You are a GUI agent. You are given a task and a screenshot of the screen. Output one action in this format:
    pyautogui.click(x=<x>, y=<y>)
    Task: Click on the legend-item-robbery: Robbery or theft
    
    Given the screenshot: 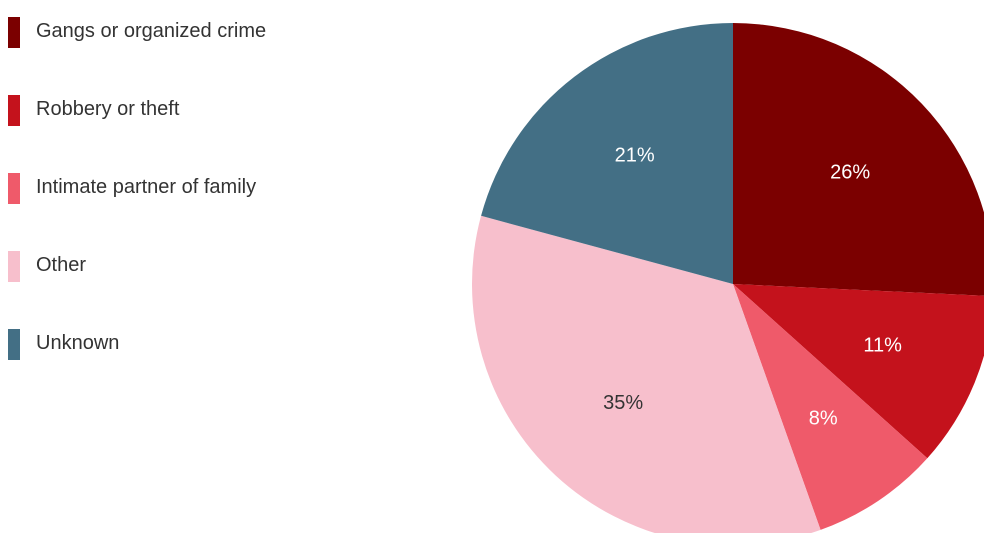 What is the action you would take?
    pyautogui.click(x=173, y=109)
    